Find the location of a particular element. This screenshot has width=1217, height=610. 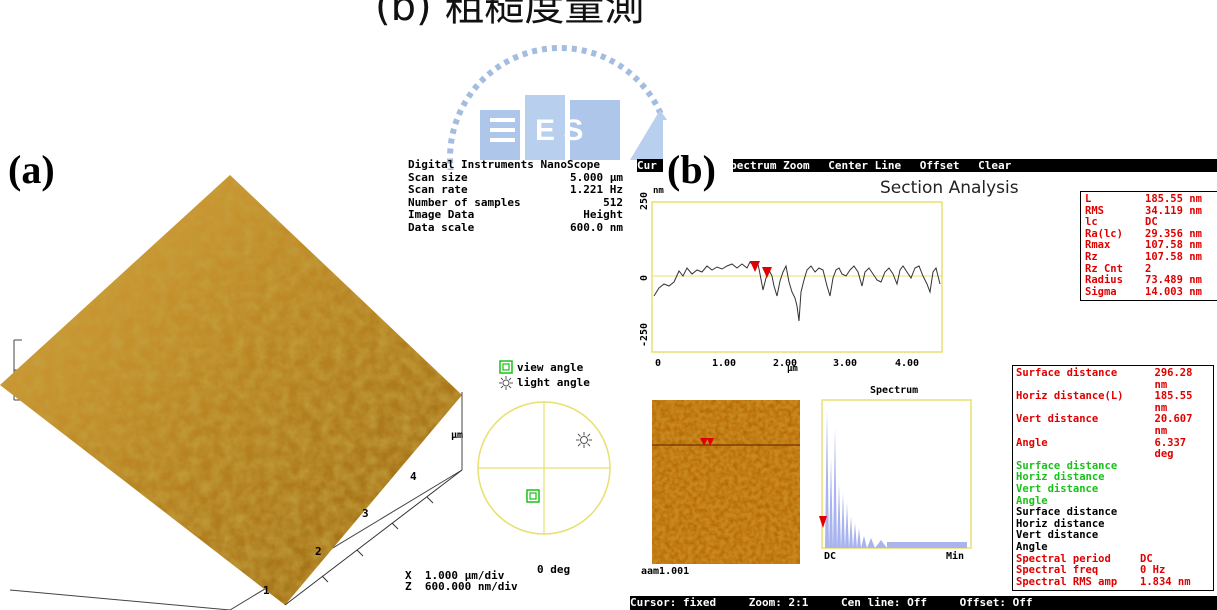

menu-item-offset: Offset is located at coordinates (939, 165).